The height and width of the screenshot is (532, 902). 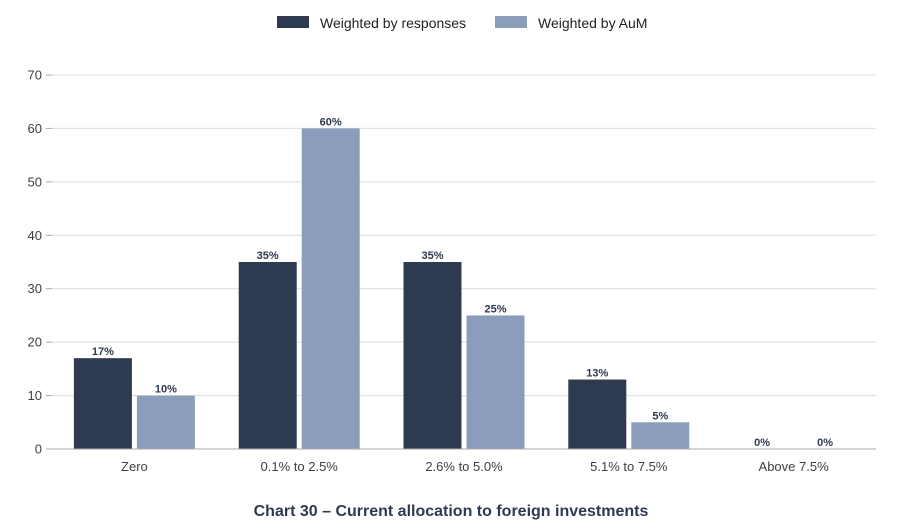 What do you see at coordinates (597, 374) in the screenshot?
I see `data-label: 13%` at bounding box center [597, 374].